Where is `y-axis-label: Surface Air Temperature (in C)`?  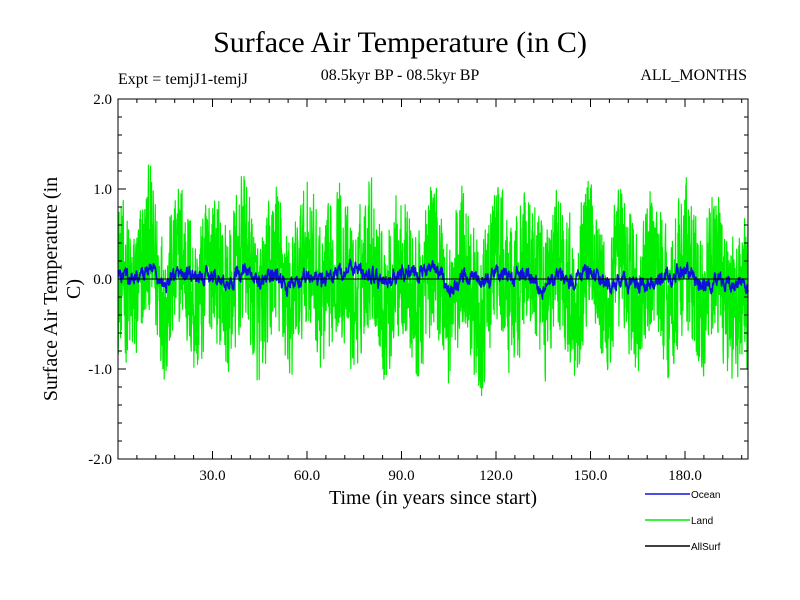 y-axis-label: Surface Air Temperature (in C) is located at coordinates (62, 289).